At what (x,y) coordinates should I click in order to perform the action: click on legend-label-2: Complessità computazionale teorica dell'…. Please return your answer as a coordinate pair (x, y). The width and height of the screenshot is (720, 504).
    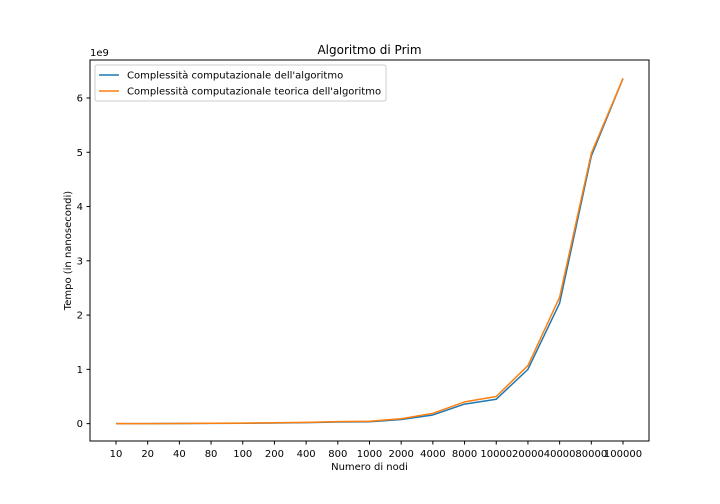
    Looking at the image, I should click on (254, 92).